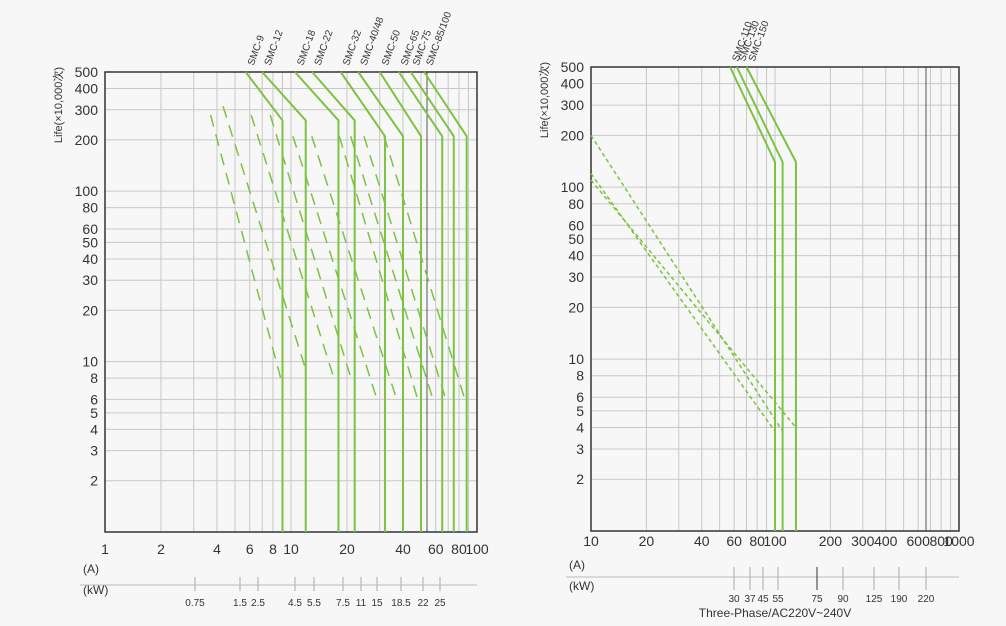  What do you see at coordinates (94, 451) in the screenshot?
I see `y-tick-label: 3` at bounding box center [94, 451].